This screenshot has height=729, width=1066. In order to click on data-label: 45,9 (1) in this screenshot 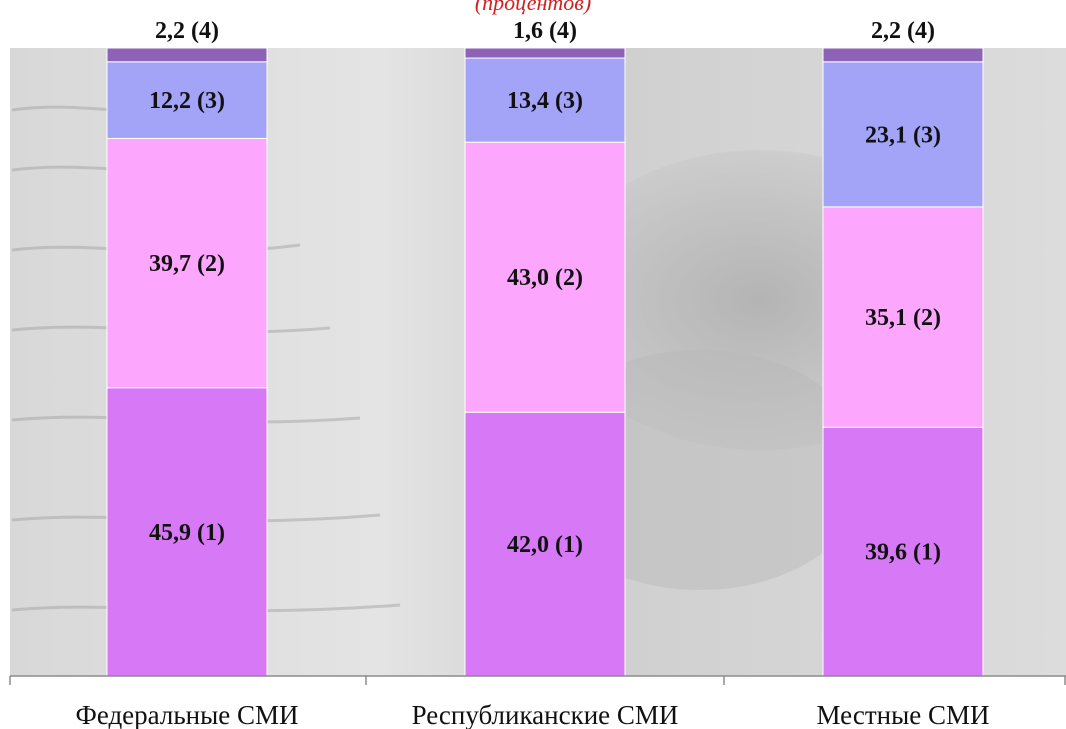, I will do `click(187, 533)`.